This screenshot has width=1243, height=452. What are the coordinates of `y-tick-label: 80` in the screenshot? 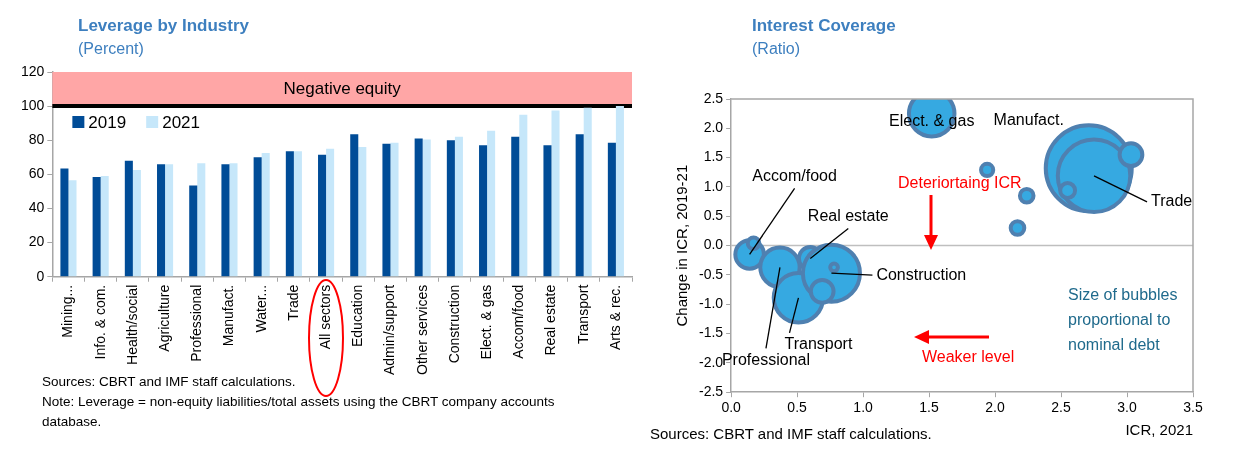 It's located at (36, 139).